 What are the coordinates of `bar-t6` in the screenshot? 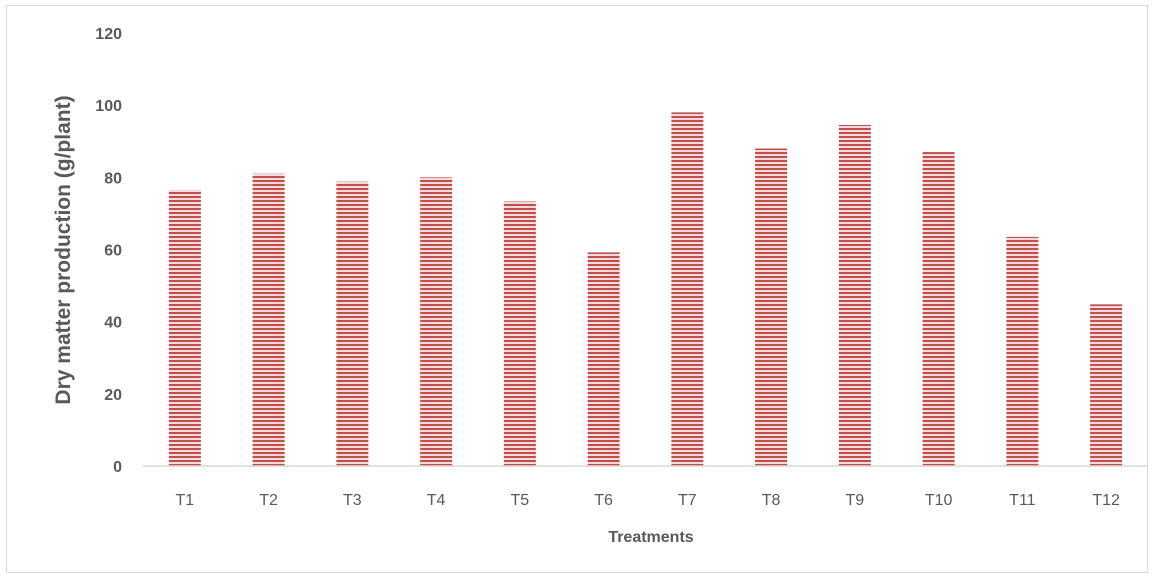 It's located at (603, 359).